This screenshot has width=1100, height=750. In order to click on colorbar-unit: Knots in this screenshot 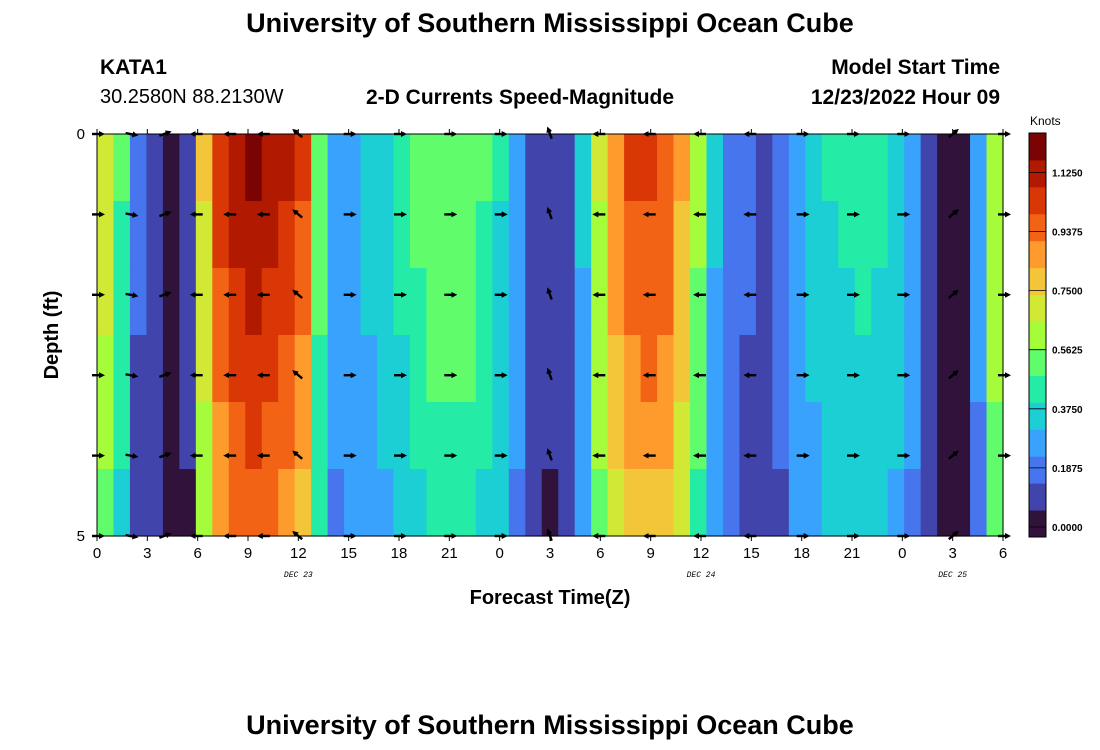, I will do `click(1045, 121)`.